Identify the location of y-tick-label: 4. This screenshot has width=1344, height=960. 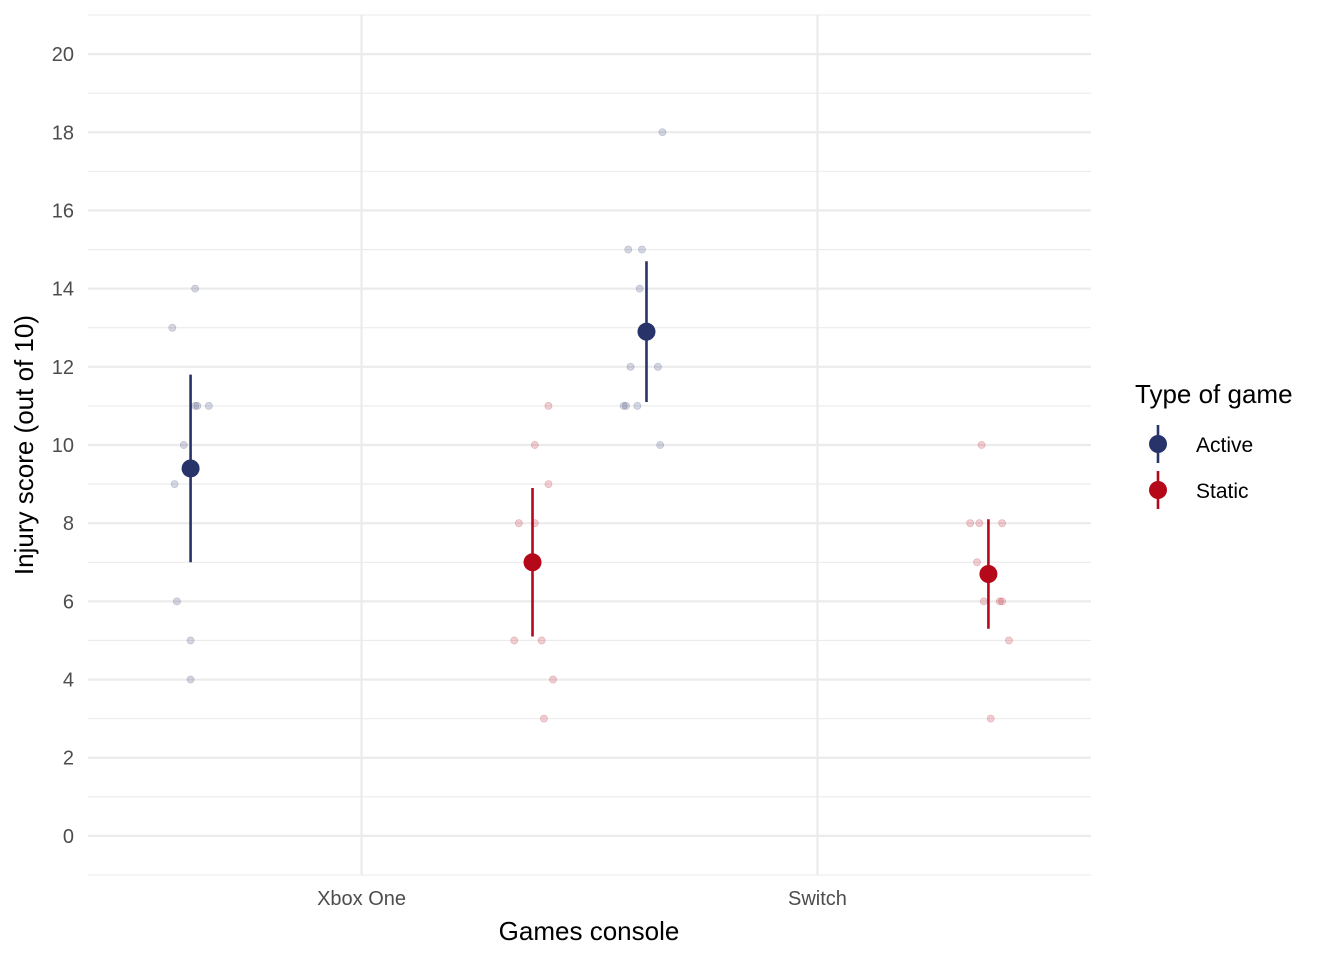
(68, 681).